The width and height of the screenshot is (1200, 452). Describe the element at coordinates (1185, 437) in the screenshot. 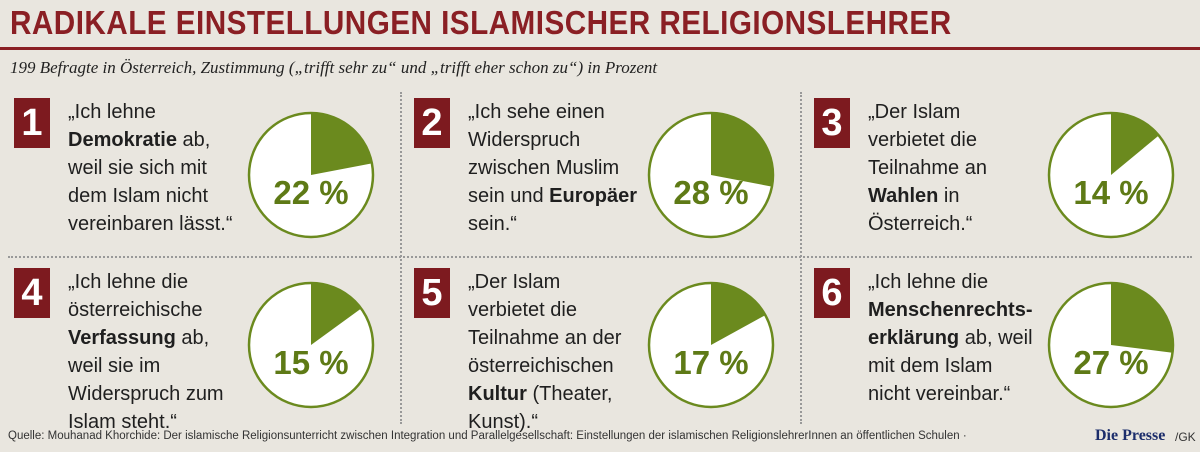

I see `credit-suffix: /GK` at that location.